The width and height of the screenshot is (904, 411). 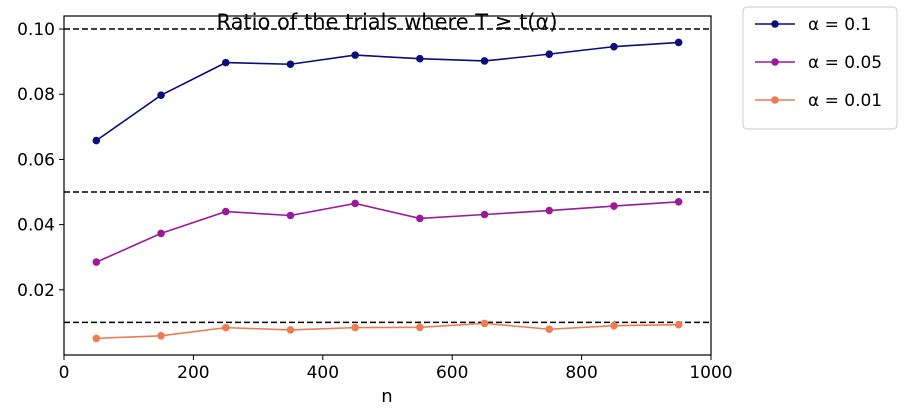 What do you see at coordinates (386, 22) in the screenshot?
I see `chart-title: Ratio of the trials where T ≥ t(α)` at bounding box center [386, 22].